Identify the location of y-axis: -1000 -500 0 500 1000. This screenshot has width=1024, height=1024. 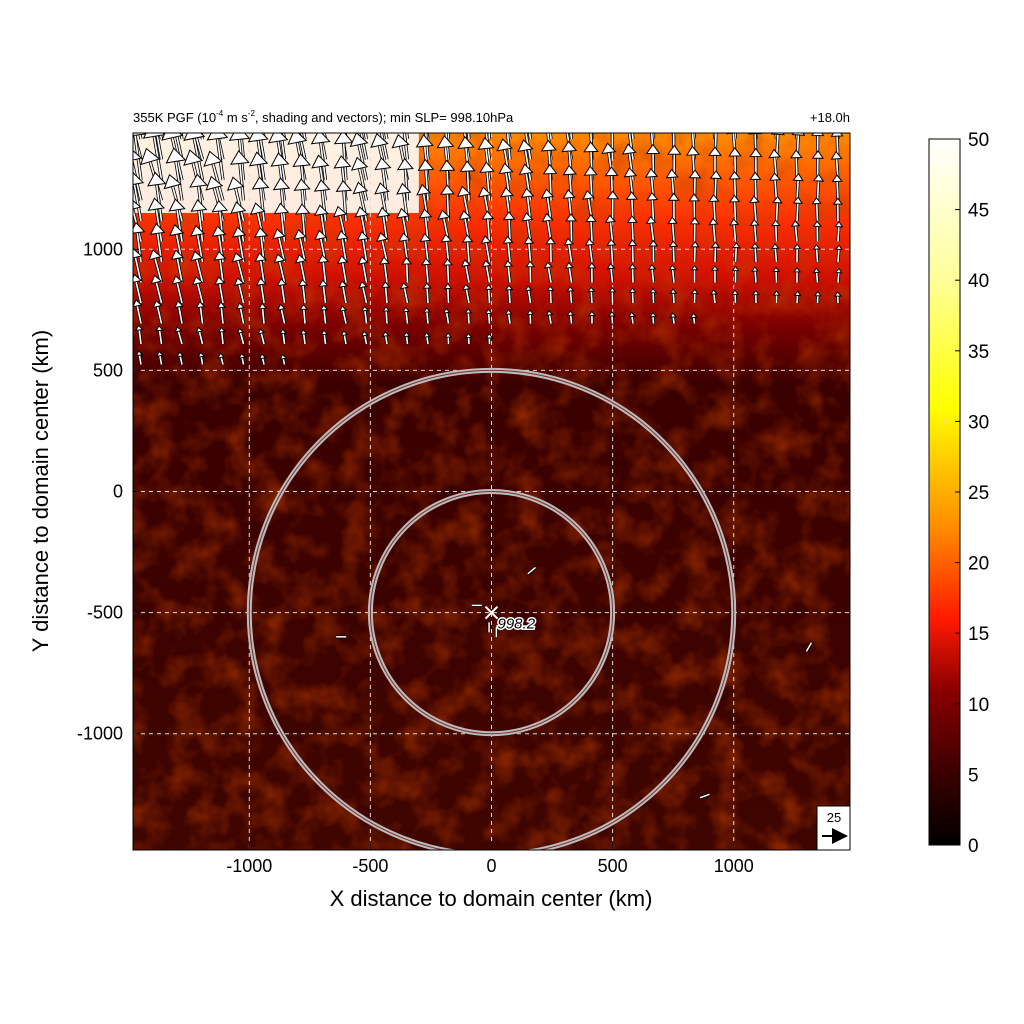
(108, 491).